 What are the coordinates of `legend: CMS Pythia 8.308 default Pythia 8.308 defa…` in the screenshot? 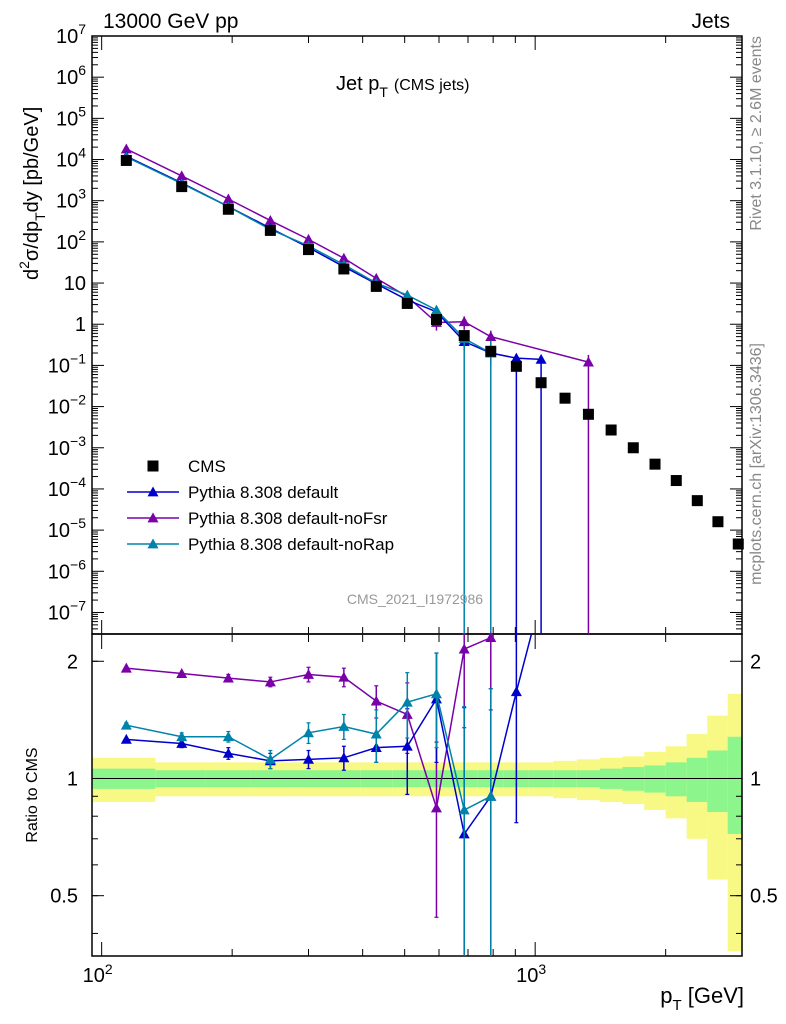 It's located at (260, 505).